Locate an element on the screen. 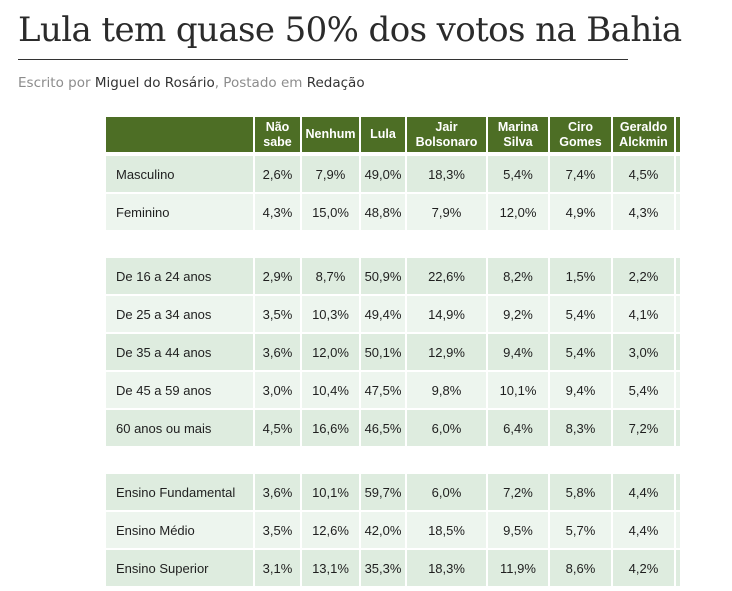  value-cell: 48,8% is located at coordinates (384, 213).